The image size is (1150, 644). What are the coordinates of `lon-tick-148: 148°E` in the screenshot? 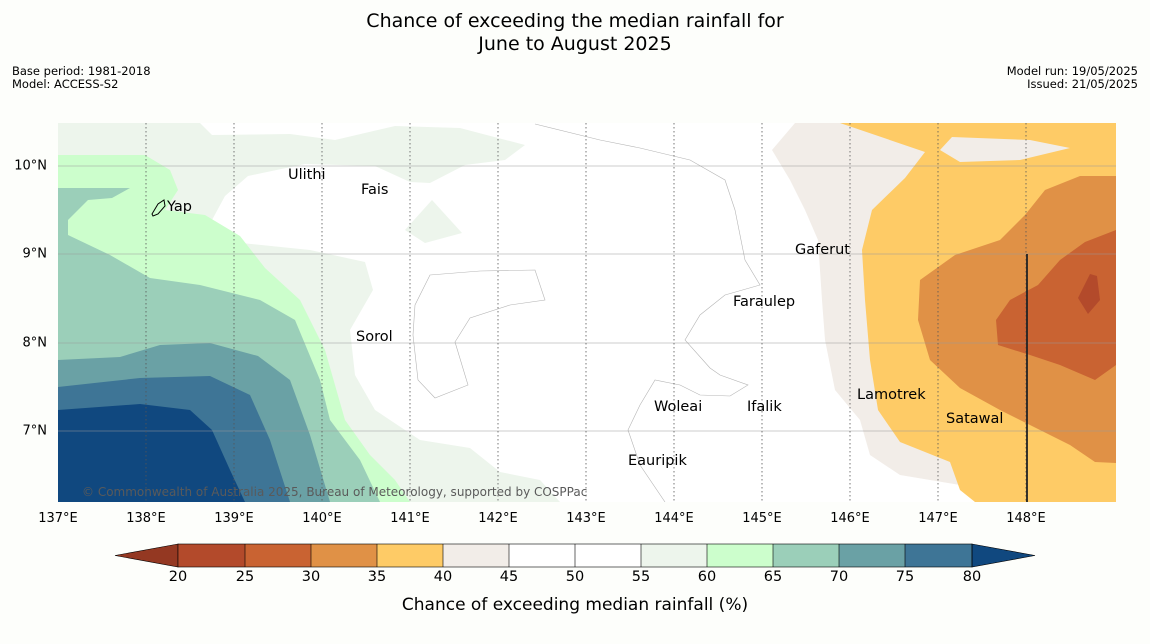 It's located at (1026, 518).